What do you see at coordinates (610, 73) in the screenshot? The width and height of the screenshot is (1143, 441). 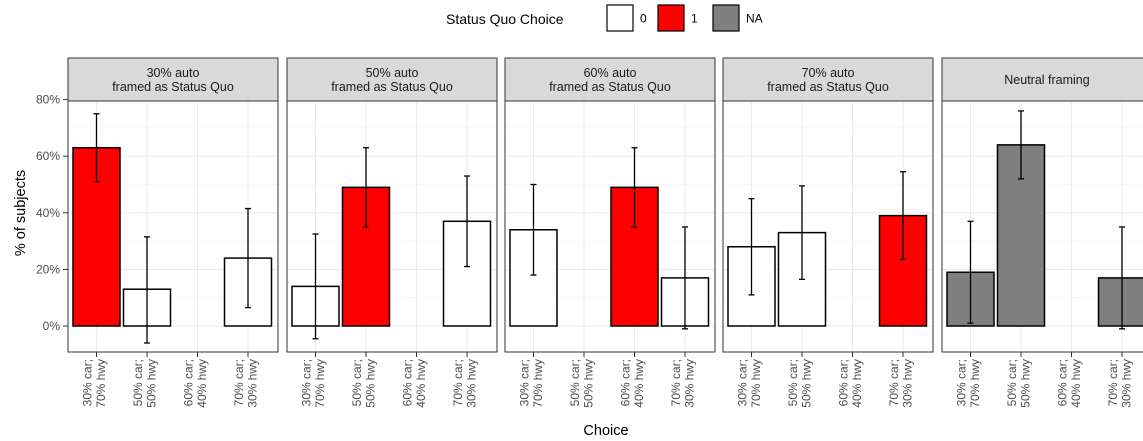 I see `facet-title: 60% auto` at bounding box center [610, 73].